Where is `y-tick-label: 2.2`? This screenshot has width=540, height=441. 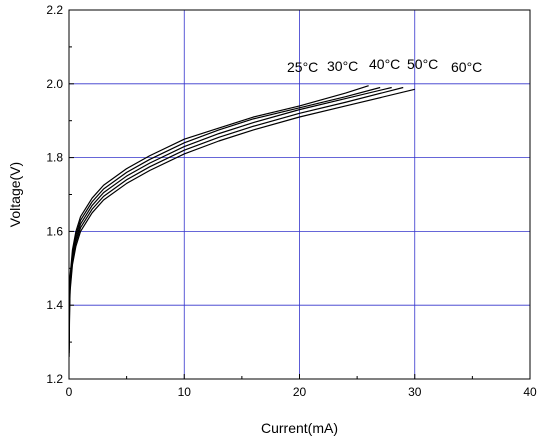
y-tick-label: 2.2 is located at coordinates (54, 10).